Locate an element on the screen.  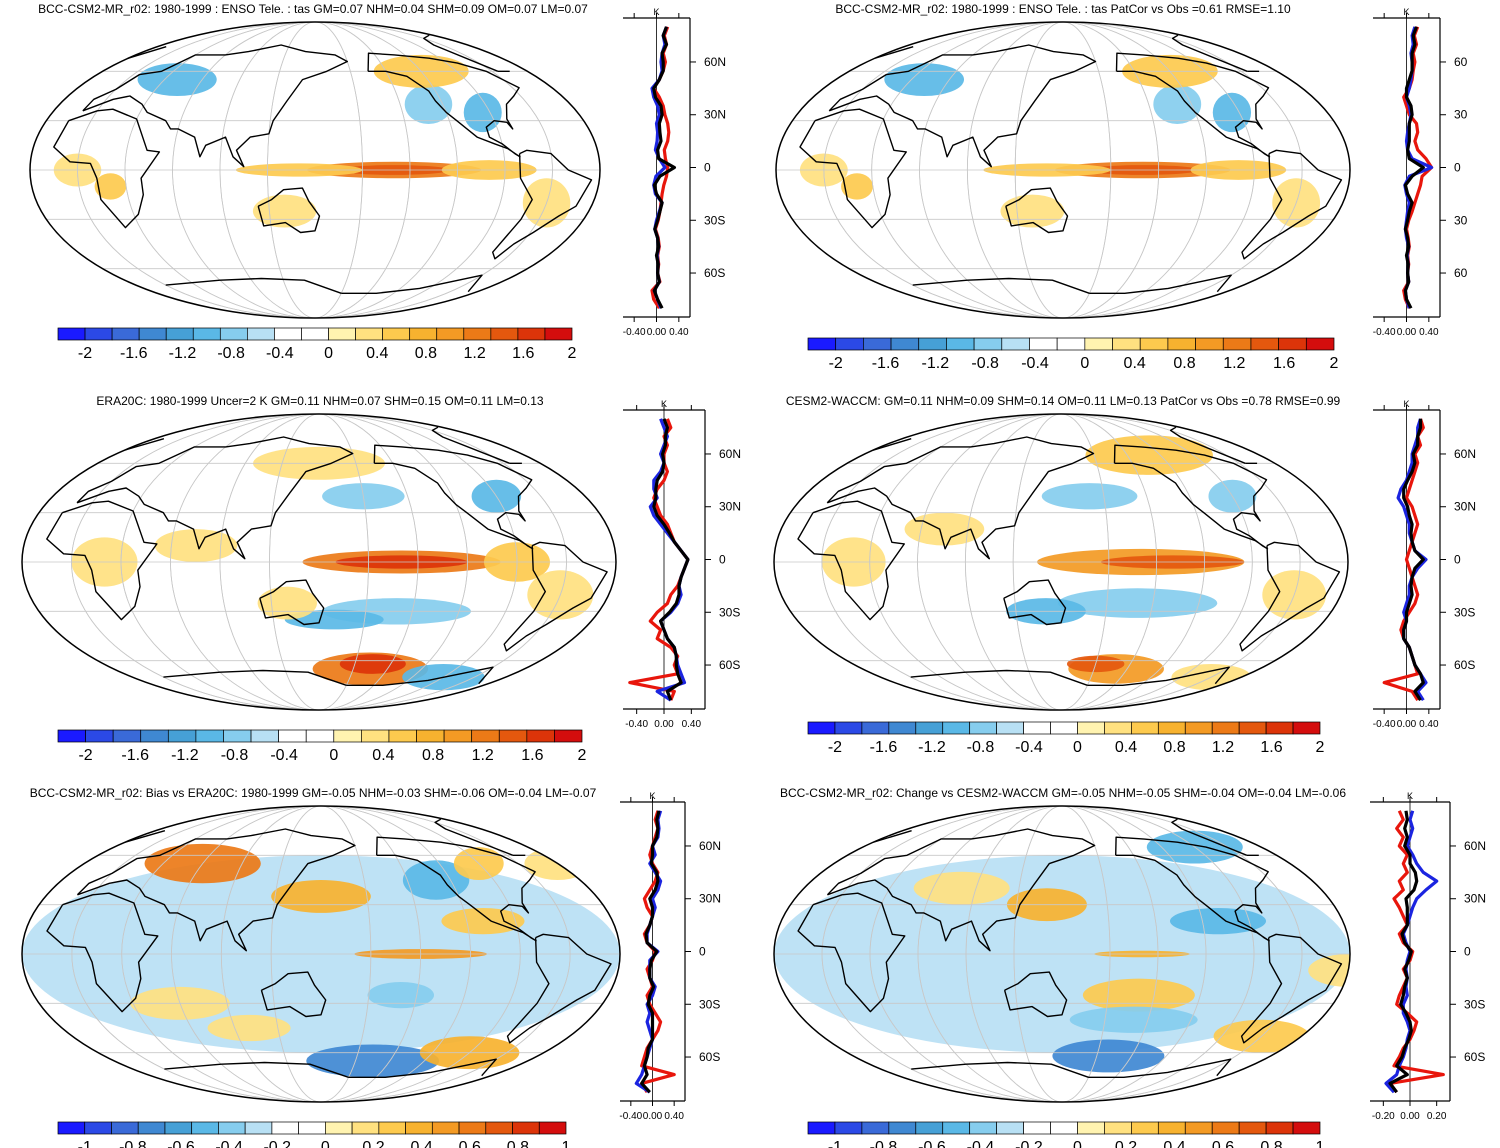
profile-line-red is located at coordinates (1403, 560).